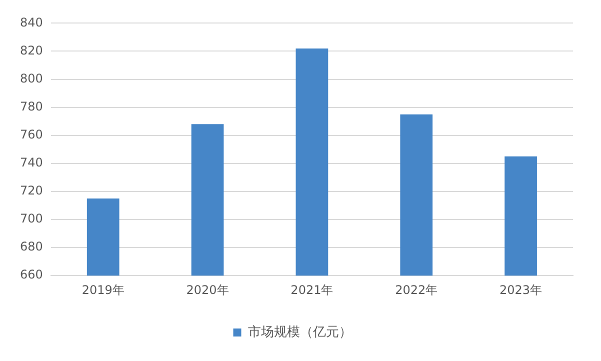  I want to click on x-tick-label: 2019年, so click(103, 289).